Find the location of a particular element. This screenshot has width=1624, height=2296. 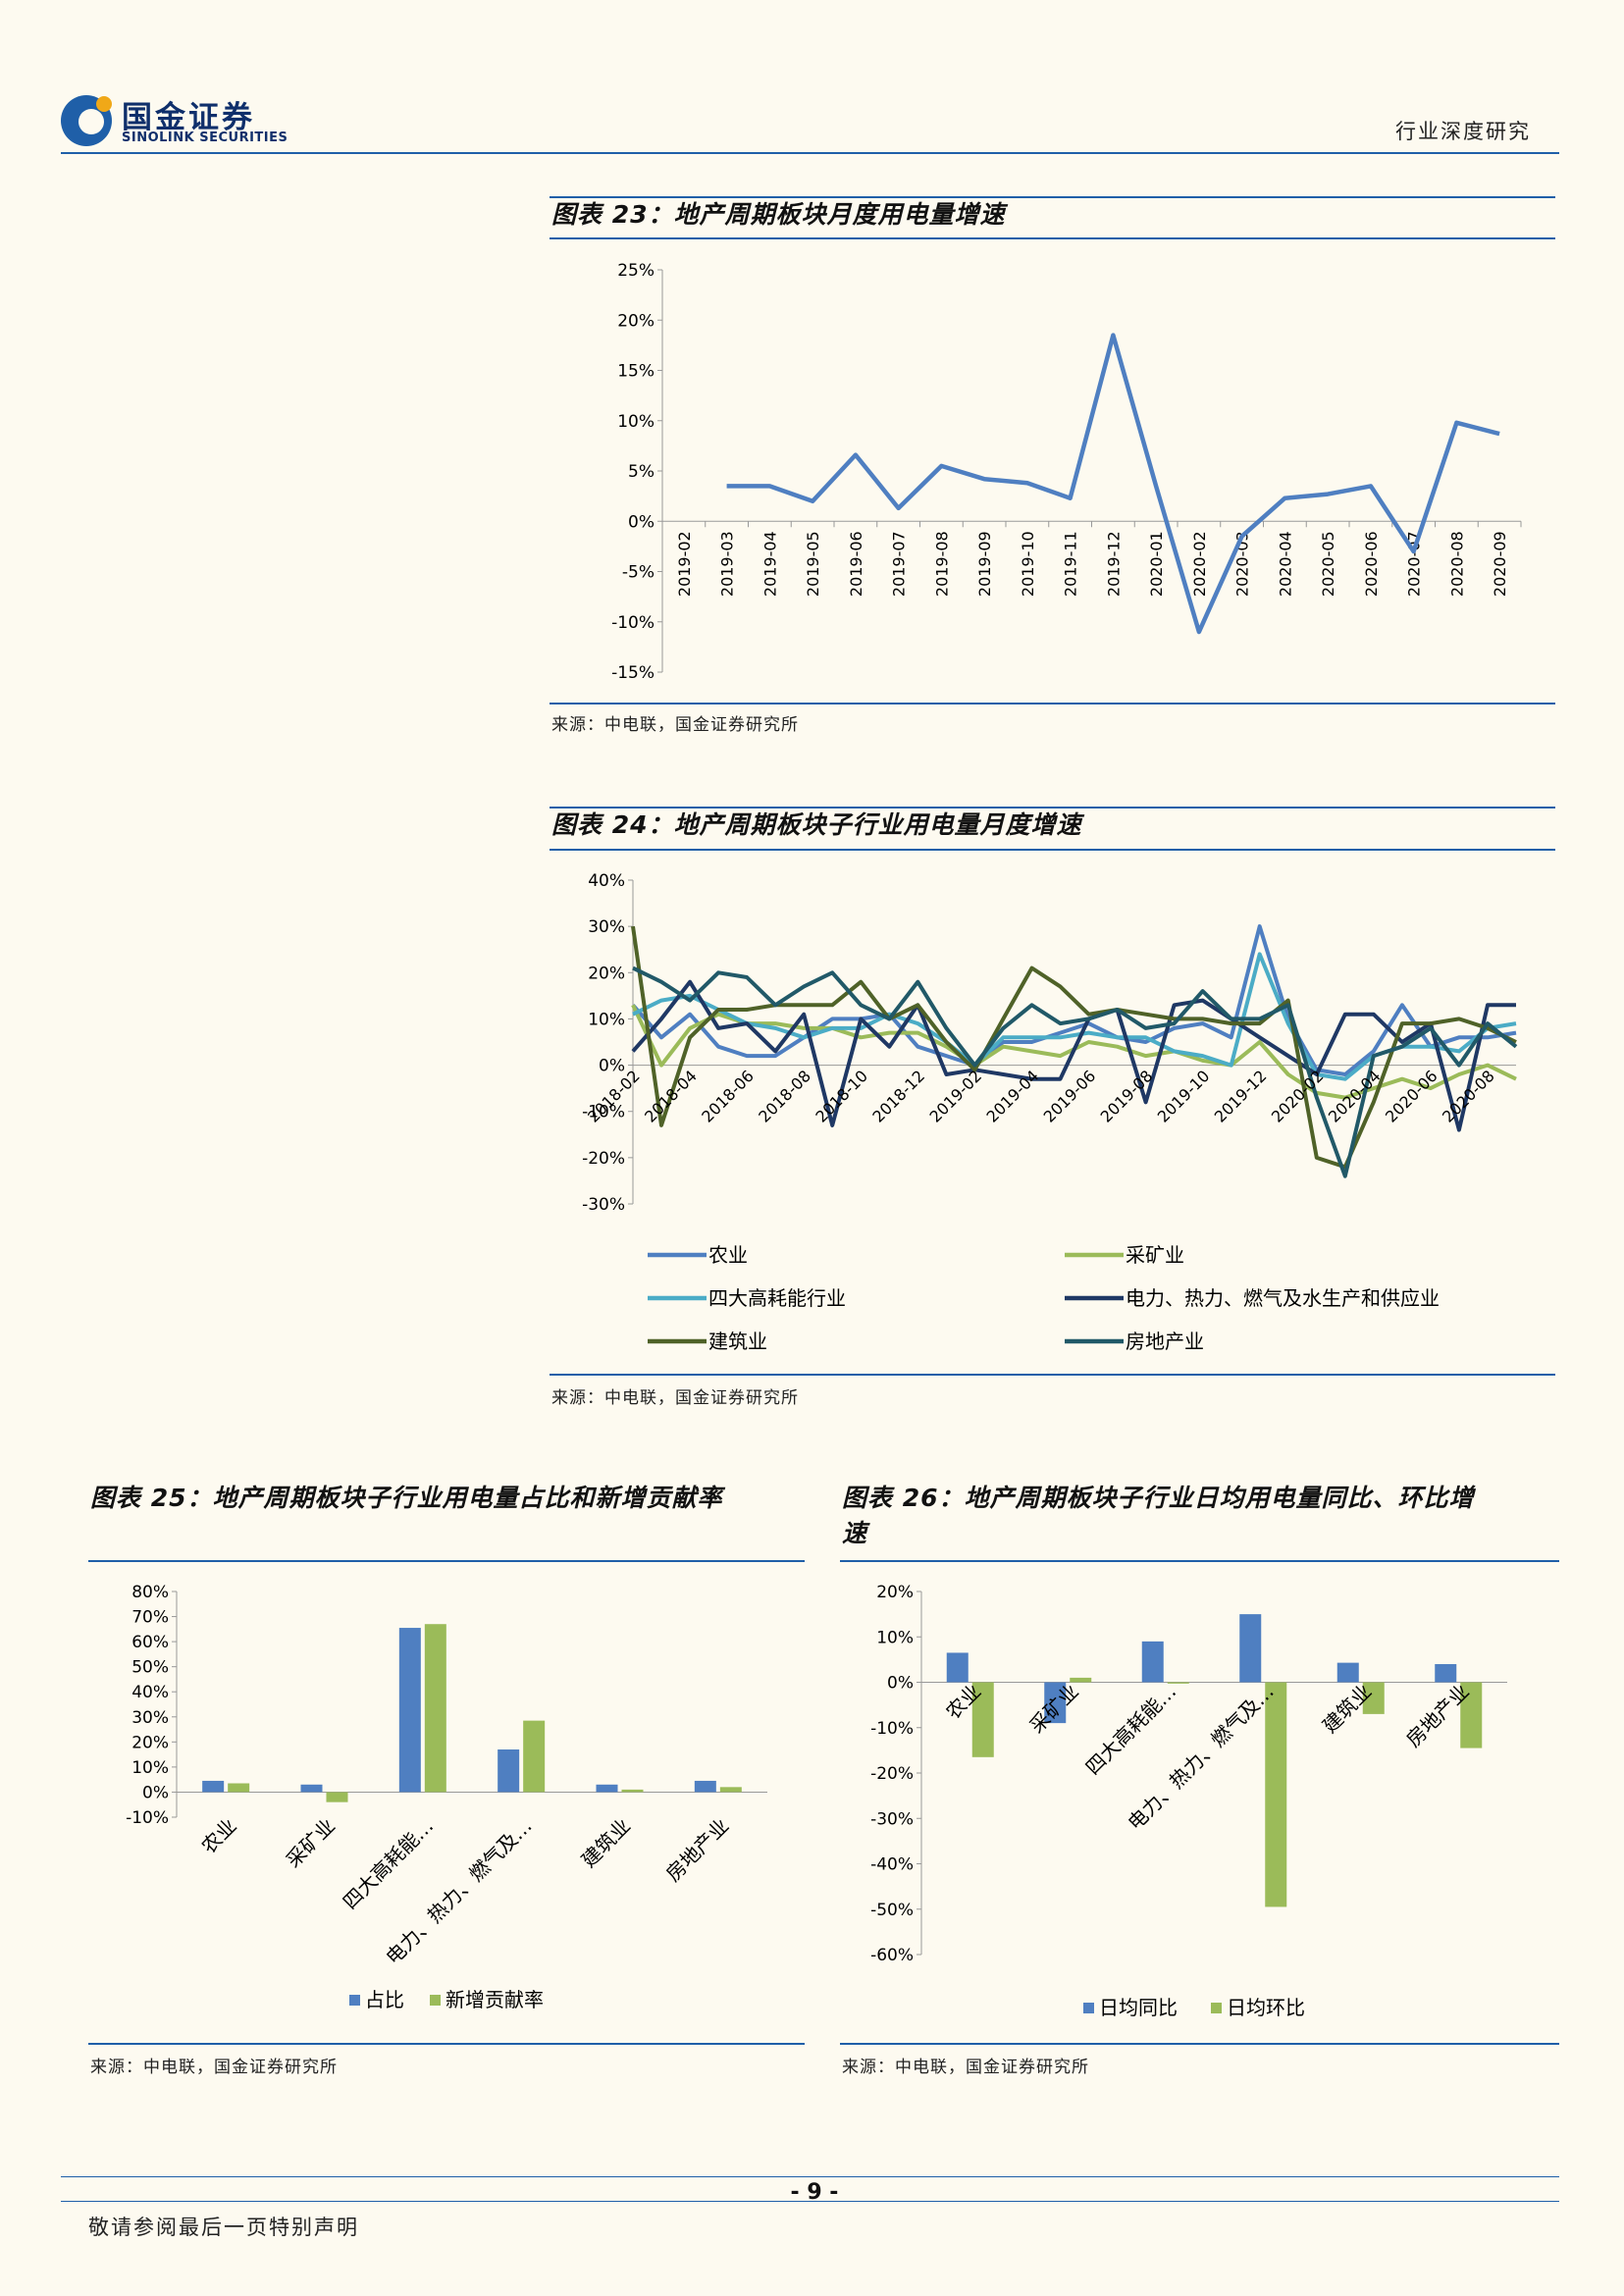

fig25-title: 图表 25：地产周期板块子行业用电量占比和新增贡献率 is located at coordinates (406, 1498).